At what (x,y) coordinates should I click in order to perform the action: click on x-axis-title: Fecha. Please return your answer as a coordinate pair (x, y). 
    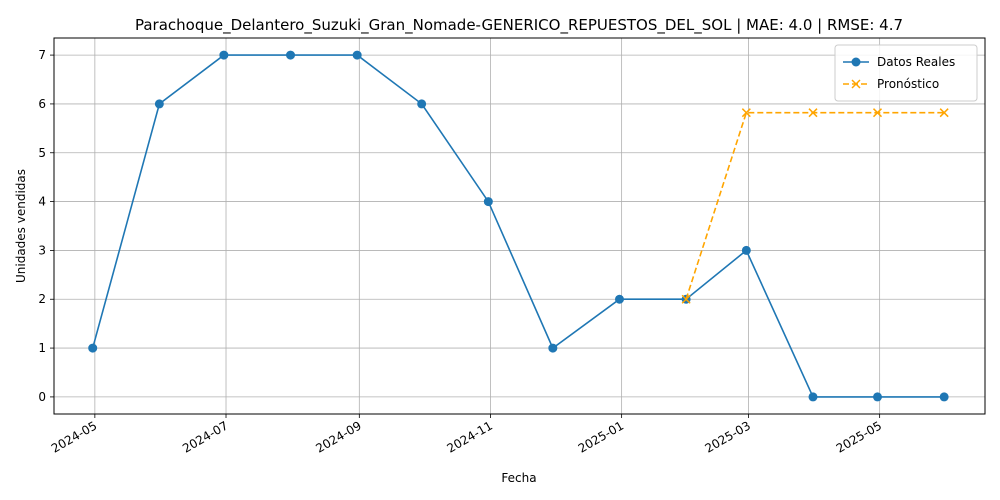
    Looking at the image, I should click on (518, 478).